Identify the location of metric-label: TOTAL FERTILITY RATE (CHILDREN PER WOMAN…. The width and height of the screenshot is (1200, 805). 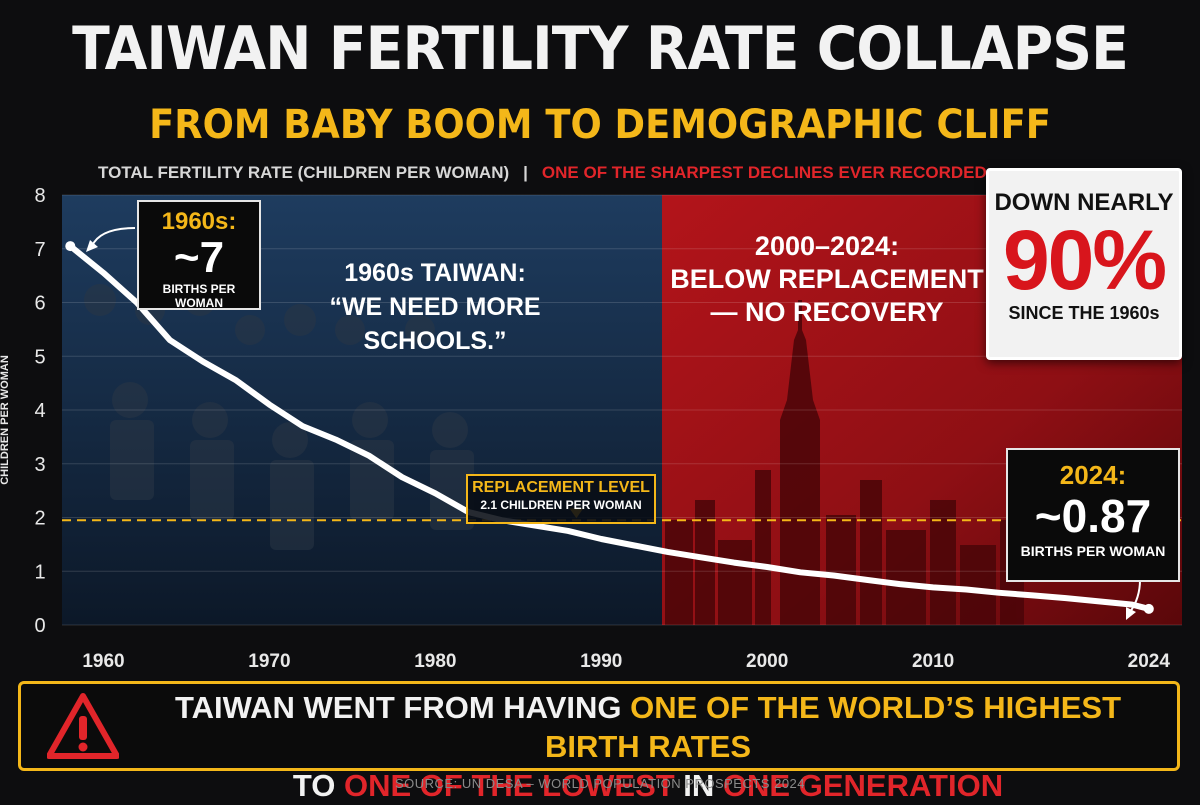
(304, 172).